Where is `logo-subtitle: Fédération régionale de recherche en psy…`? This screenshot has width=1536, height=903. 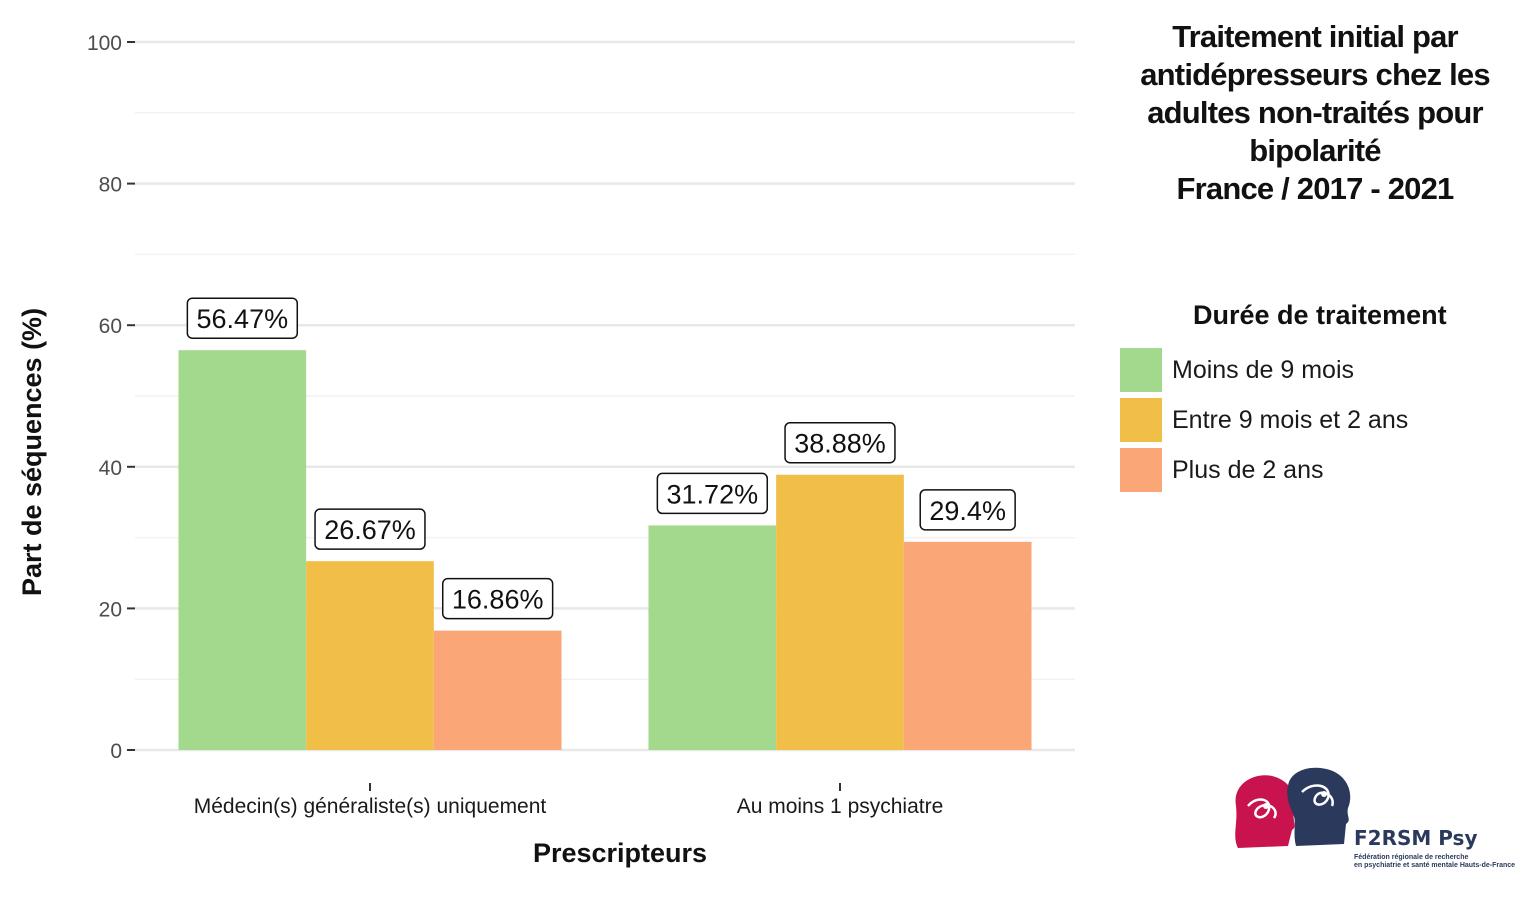 logo-subtitle: Fédération régionale de recherche en psy… is located at coordinates (1434, 862).